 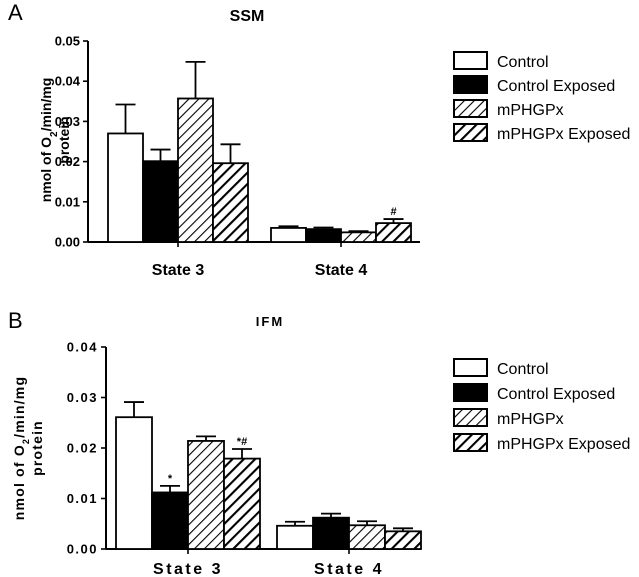 I want to click on panel-b-significance-mark: *#, so click(x=242, y=442).